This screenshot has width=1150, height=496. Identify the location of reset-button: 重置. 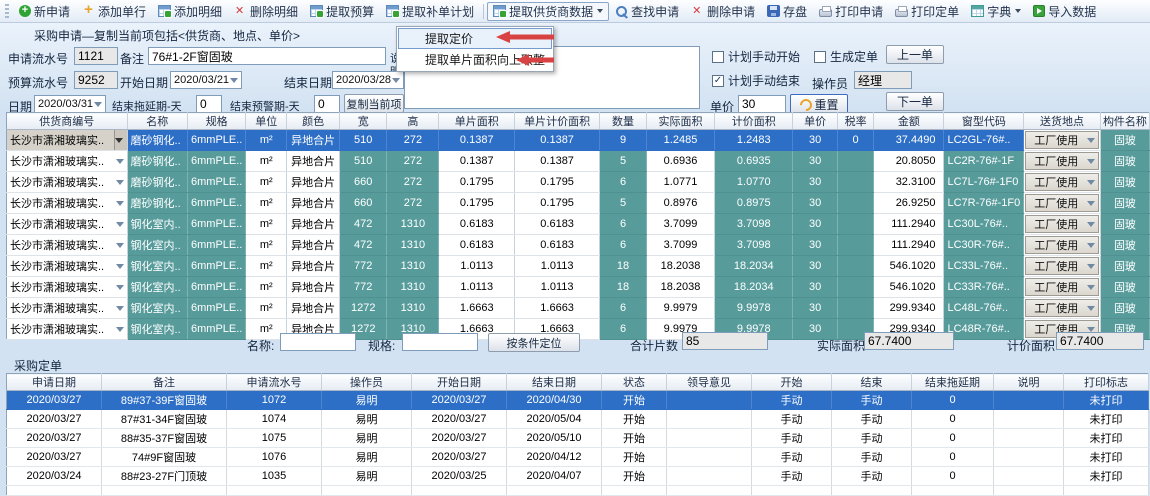
(819, 104).